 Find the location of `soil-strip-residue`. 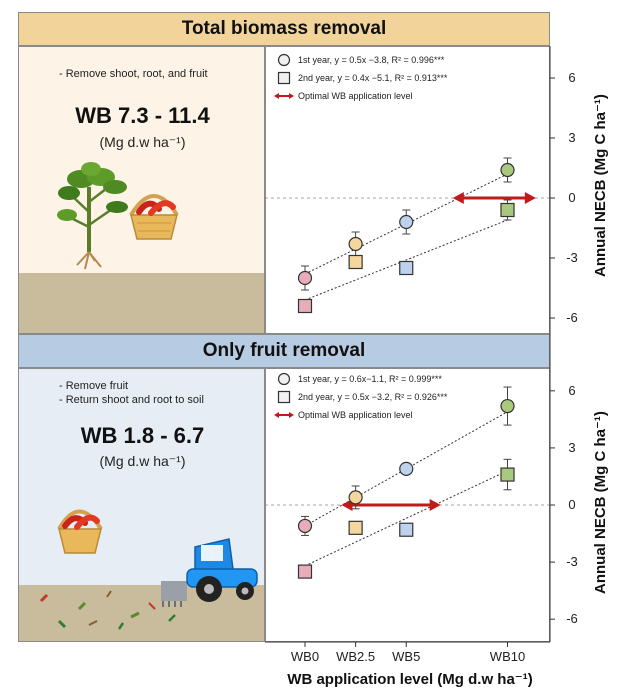

soil-strip-residue is located at coordinates (141, 613).